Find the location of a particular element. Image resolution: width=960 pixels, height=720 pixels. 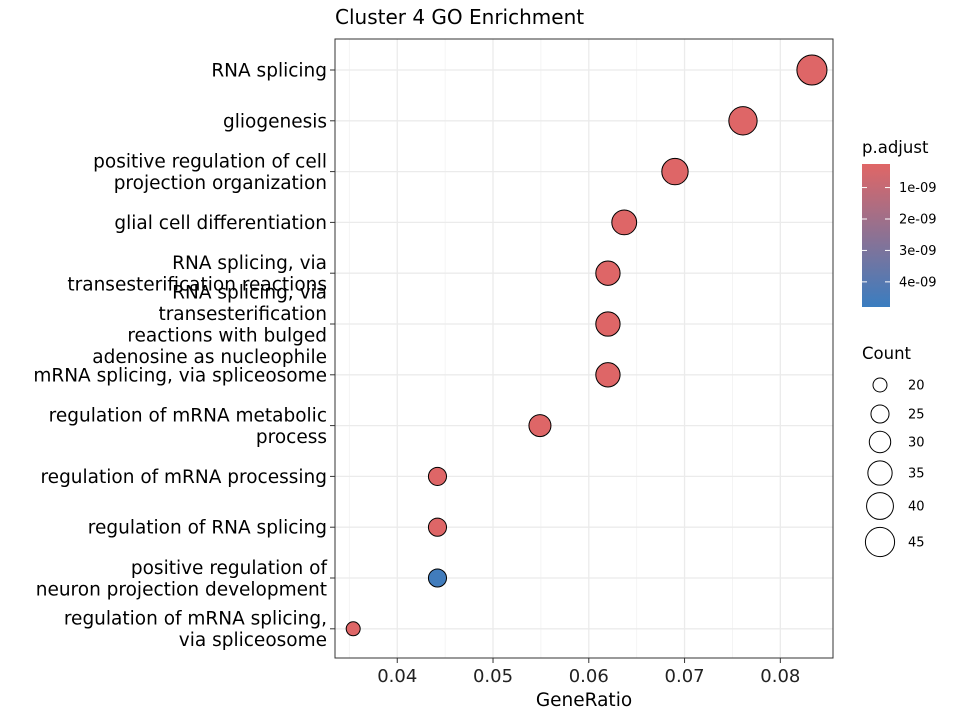

color-bar is located at coordinates (876, 235).